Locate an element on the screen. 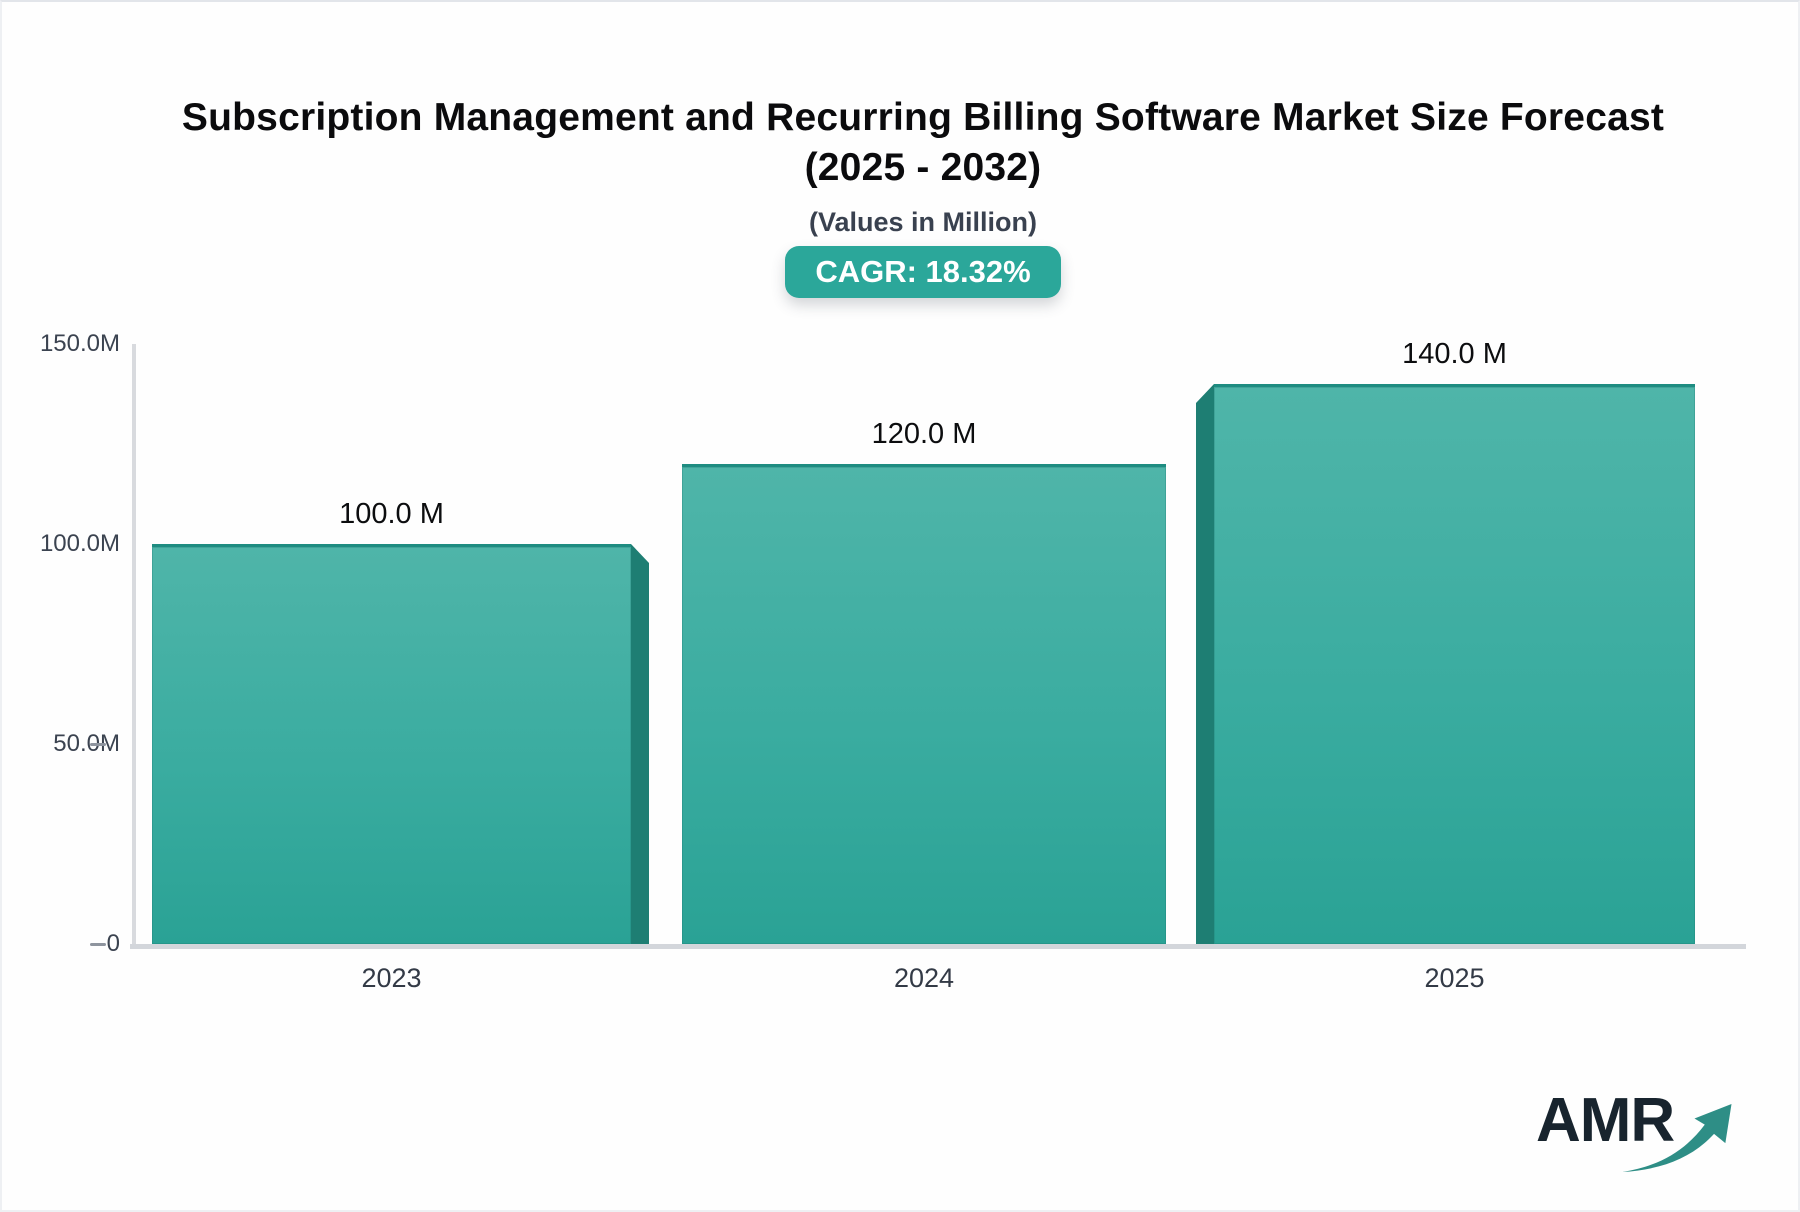 This screenshot has height=1212, width=1800. chart-title-line2: (2025 - 2032) is located at coordinates (923, 167).